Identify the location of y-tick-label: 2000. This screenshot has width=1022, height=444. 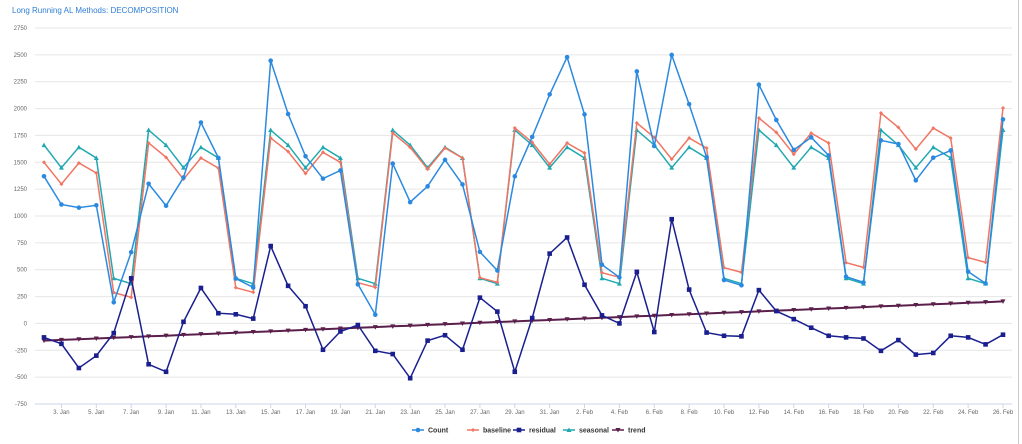
(21, 110).